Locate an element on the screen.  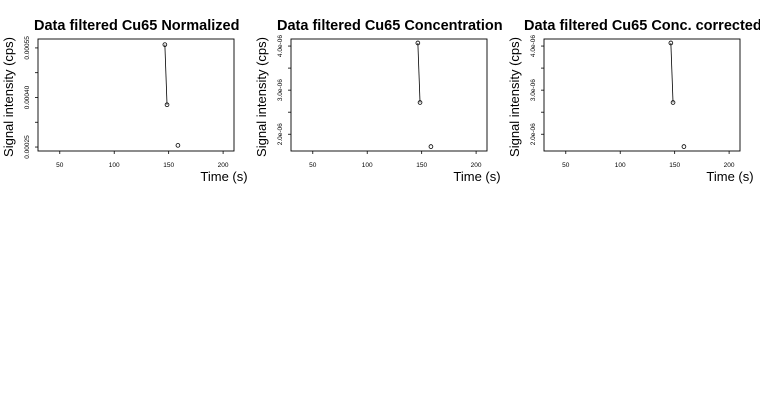
chart-title: Data filtered Cu65 Normalized is located at coordinates (136, 26).